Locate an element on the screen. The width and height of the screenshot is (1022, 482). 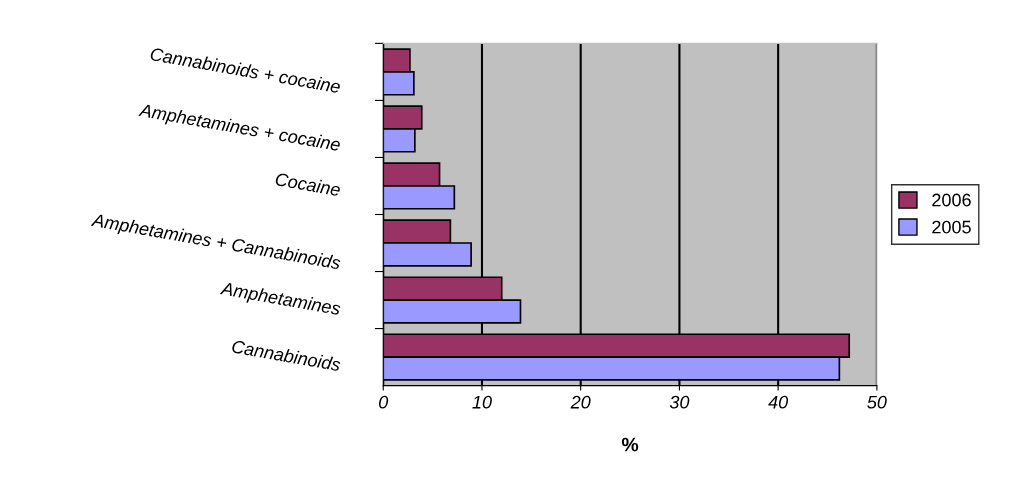
x-tick-label: 40 is located at coordinates (778, 402).